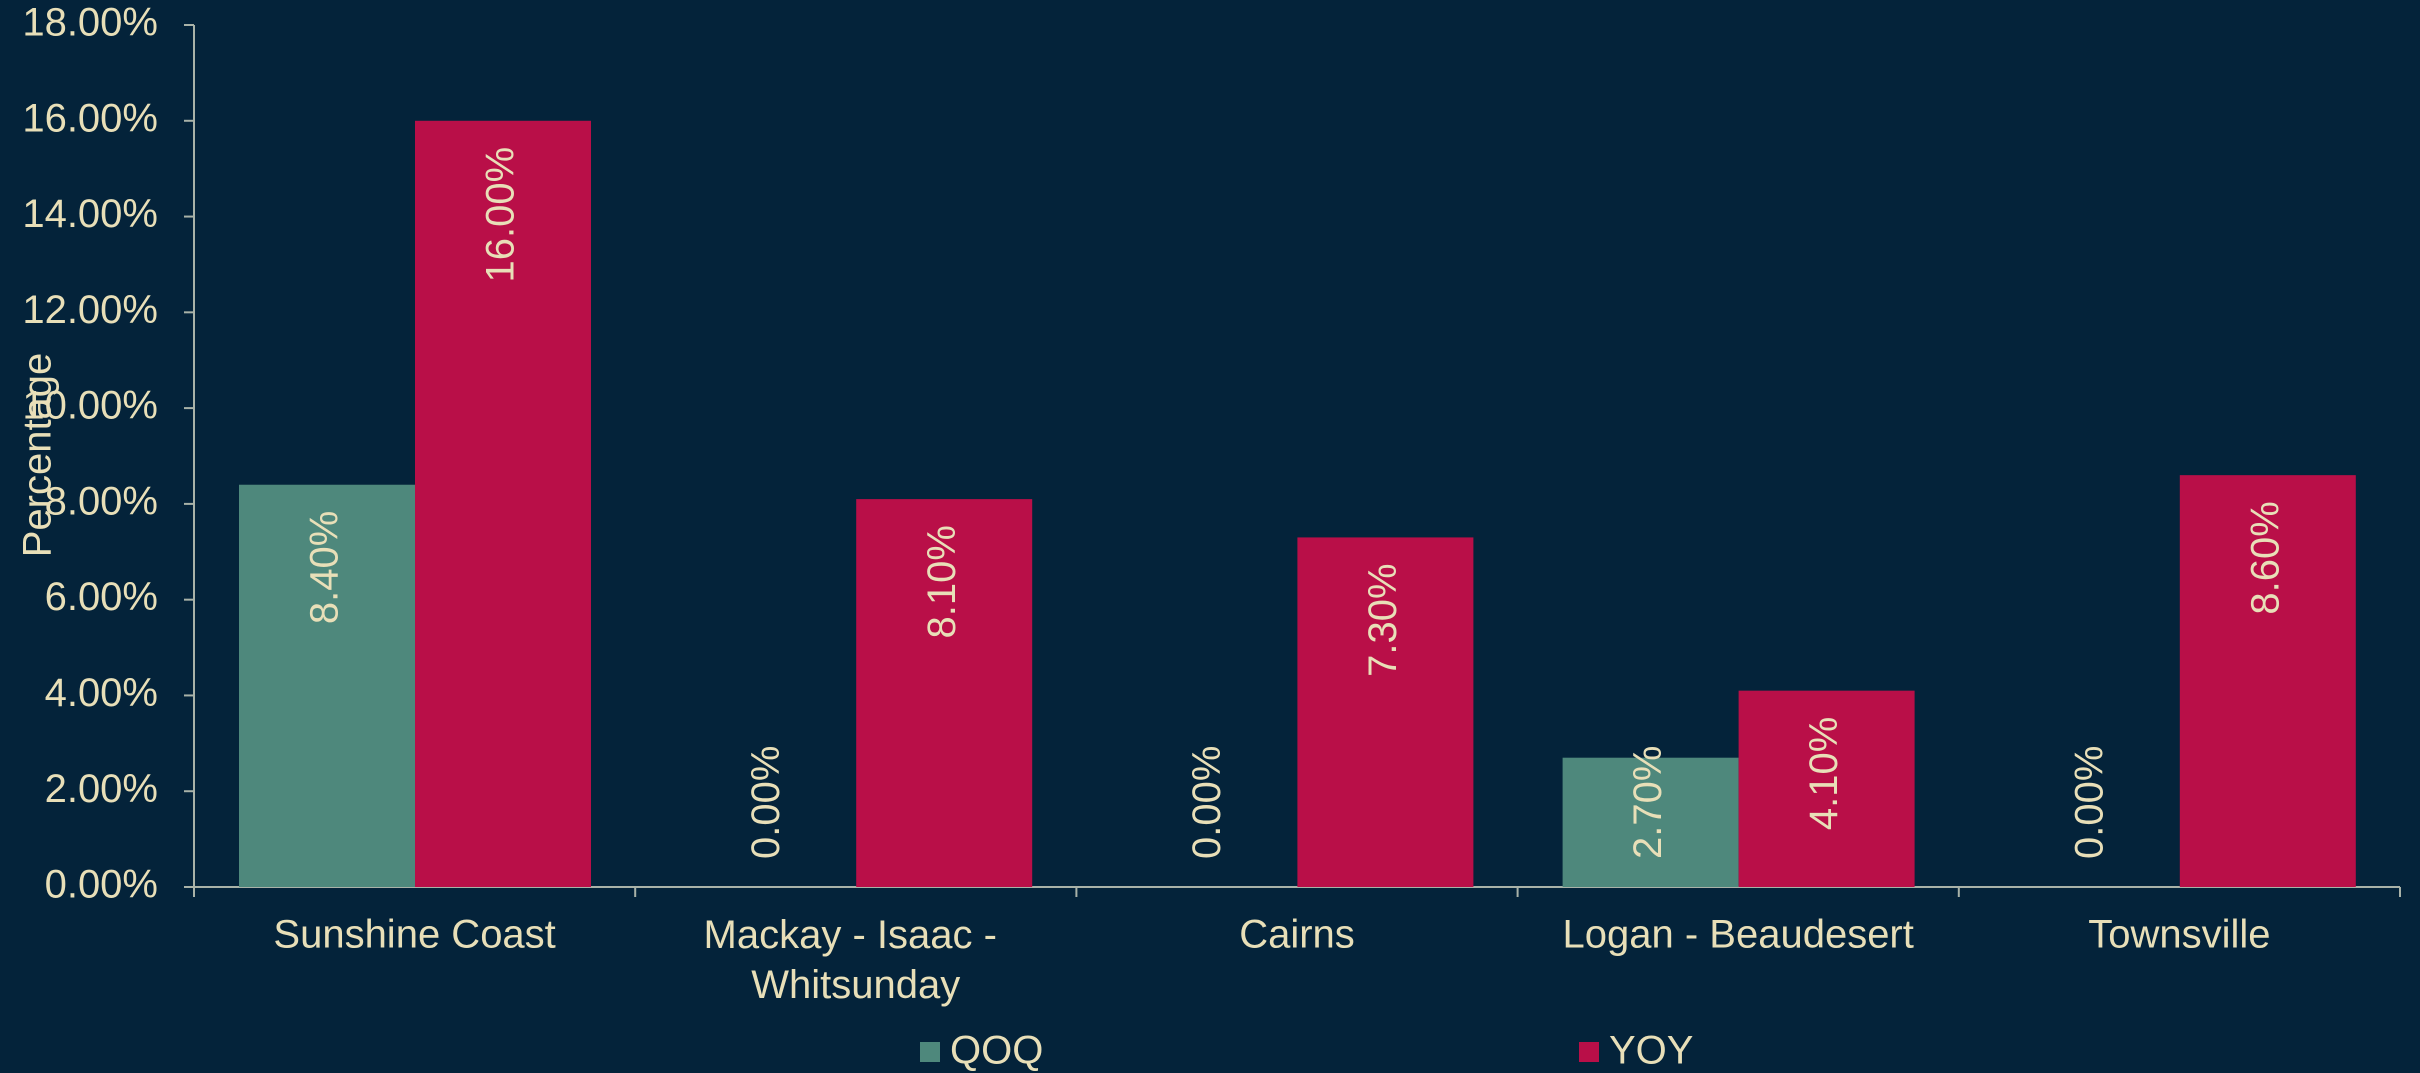 The height and width of the screenshot is (1073, 2420). What do you see at coordinates (1648, 802) in the screenshot?
I see `value-label: 2.70%` at bounding box center [1648, 802].